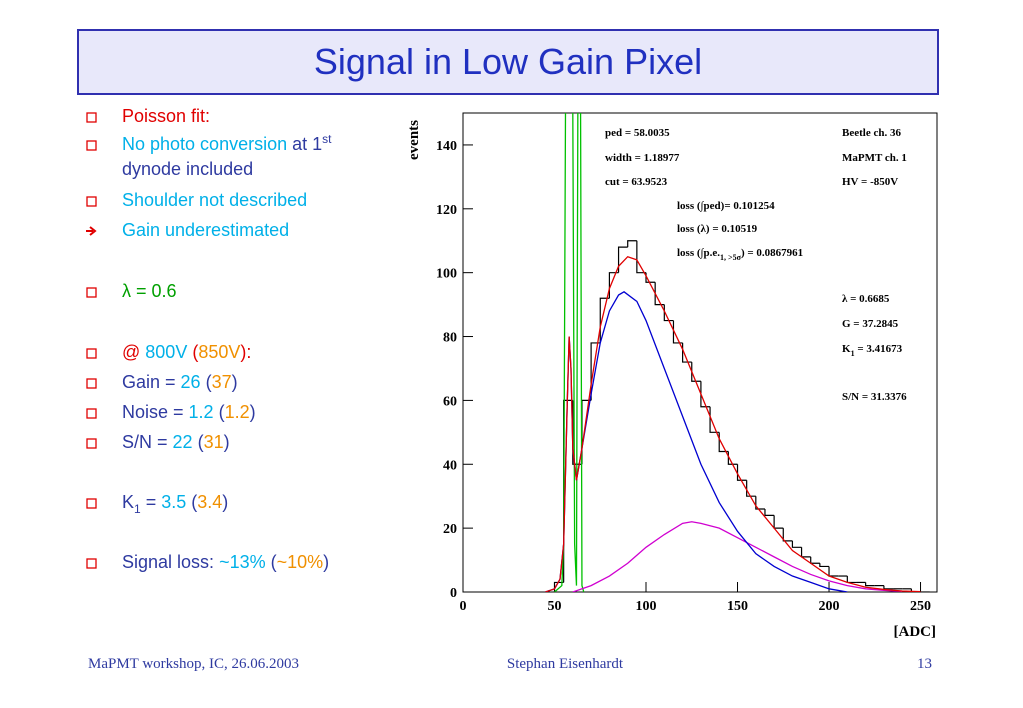 This screenshot has height=708, width=1023. Describe the element at coordinates (726, 206) in the screenshot. I see `annotation-part: loss (∫ped)= 0.101254` at that location.